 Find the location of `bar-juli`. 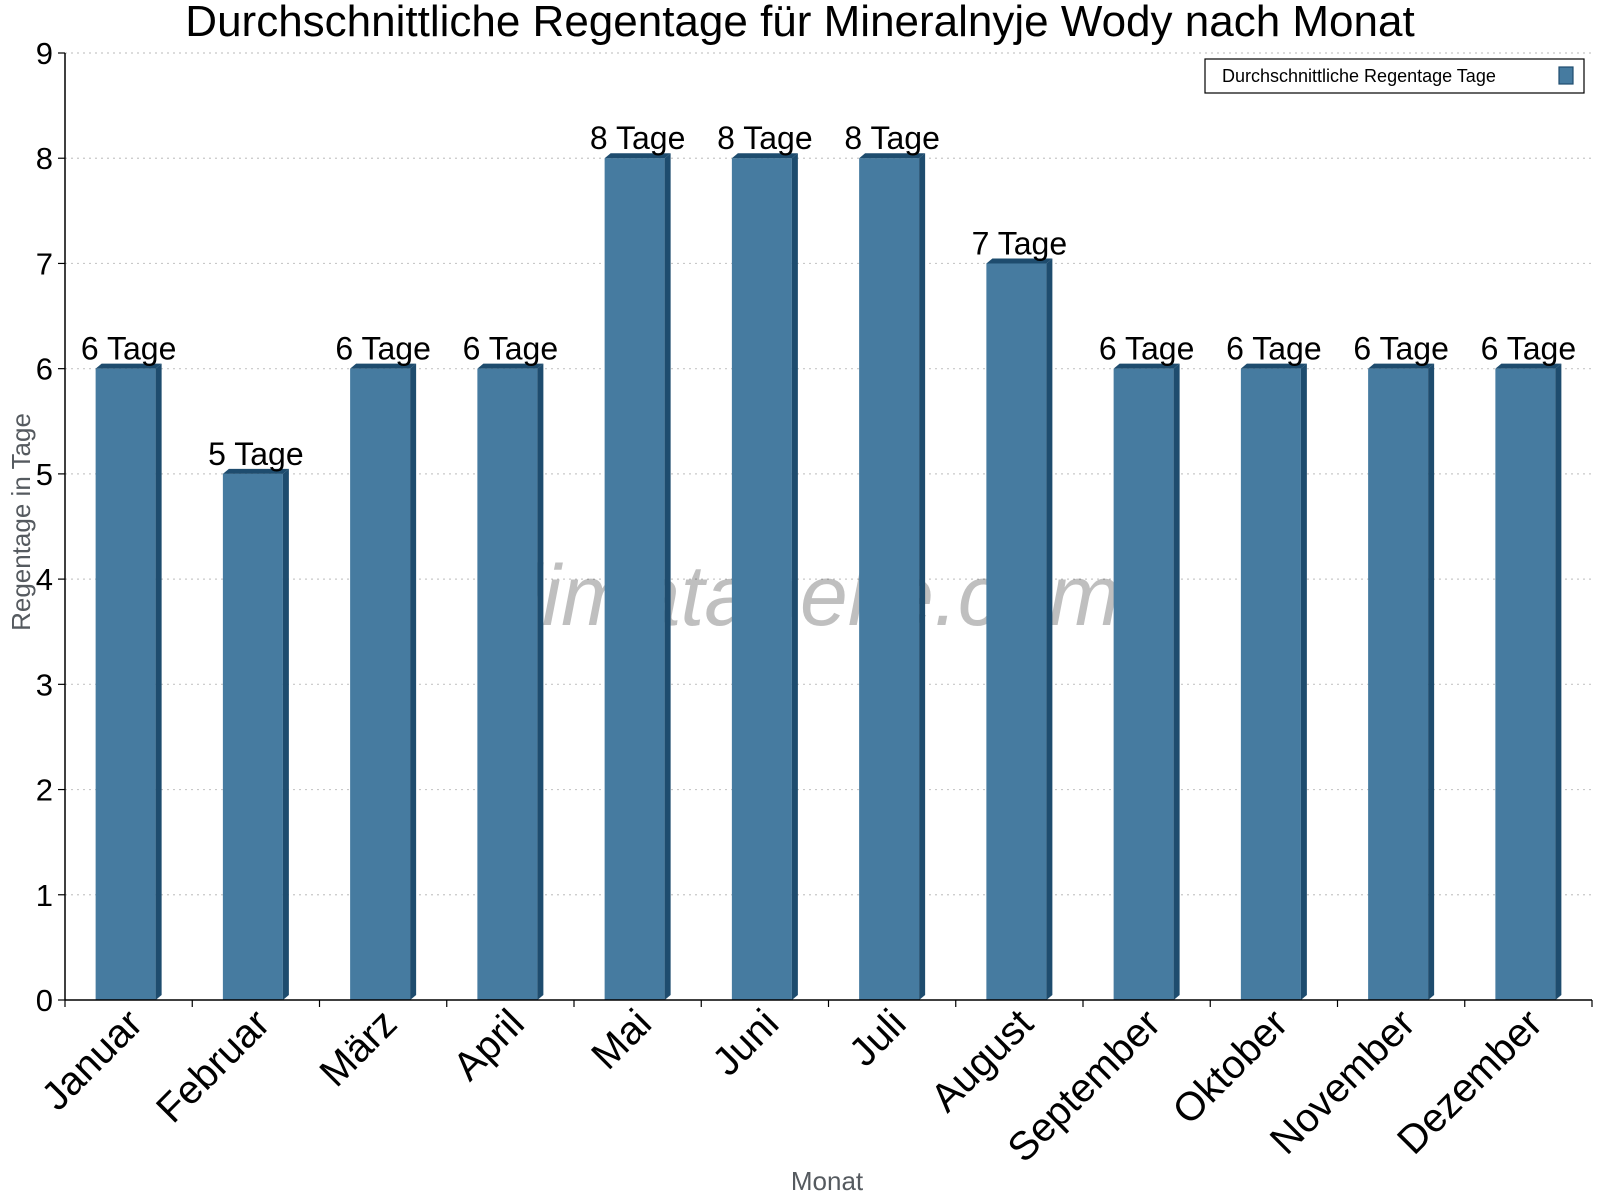

bar-juli is located at coordinates (892, 576).